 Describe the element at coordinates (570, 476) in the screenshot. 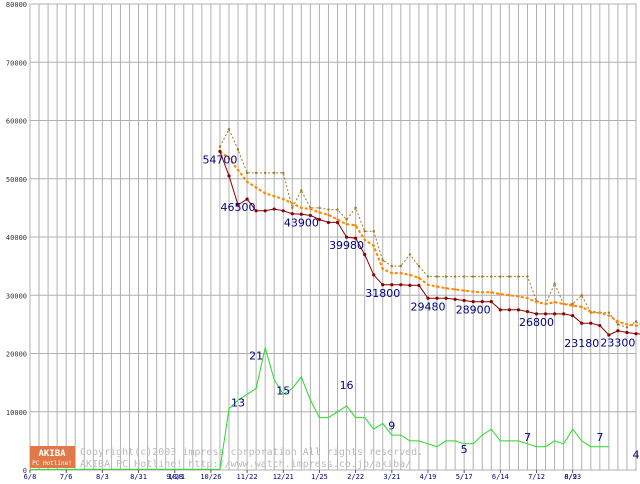

I see `x-tick-label-extra: 8/9` at that location.